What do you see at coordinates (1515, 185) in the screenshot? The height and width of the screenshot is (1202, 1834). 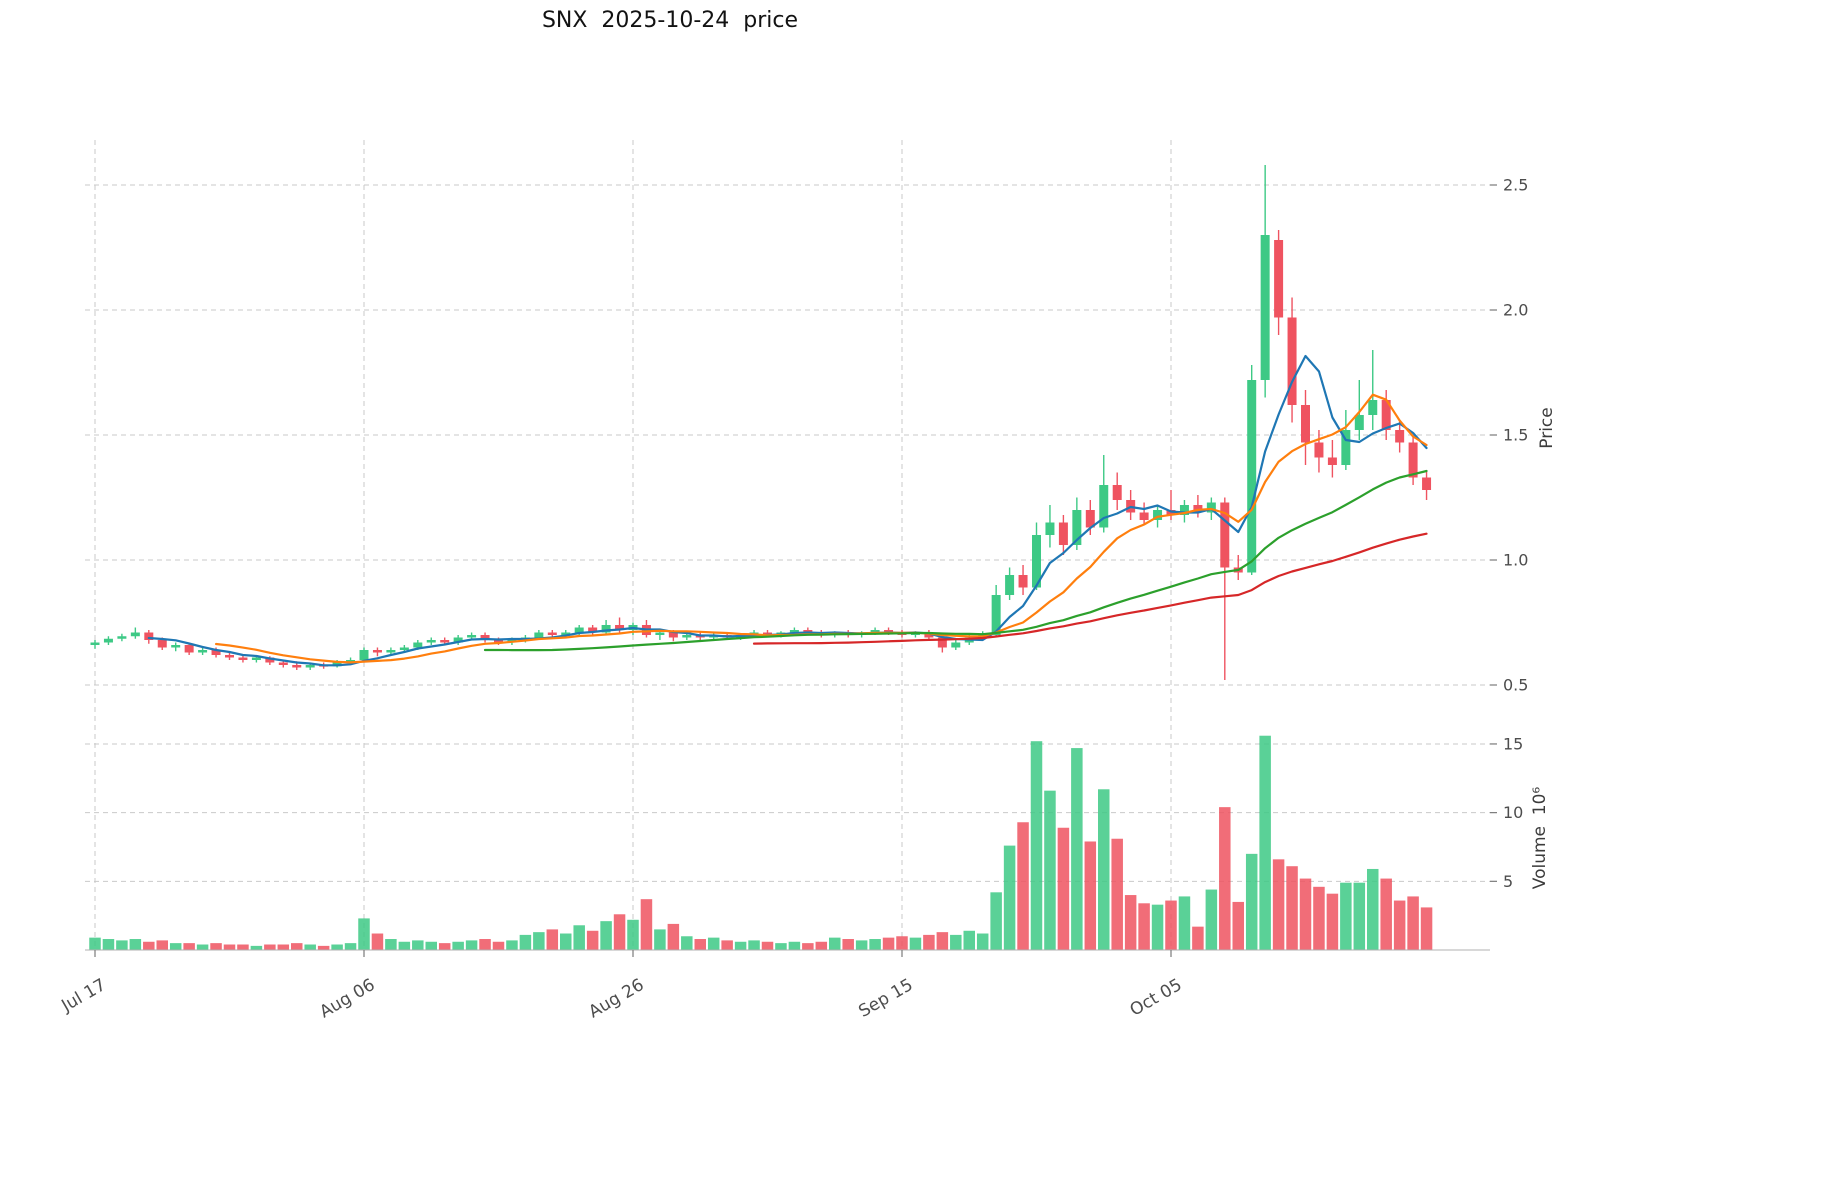 I see `svg-text: 2.5` at bounding box center [1515, 185].